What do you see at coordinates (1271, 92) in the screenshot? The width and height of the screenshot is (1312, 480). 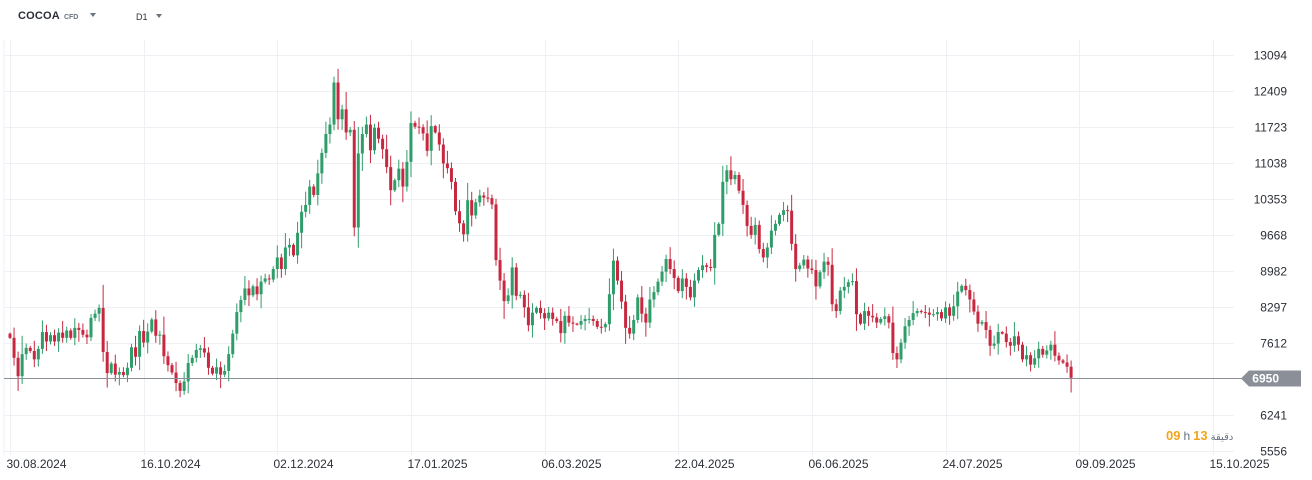 I see `y-tick-label: 12409` at bounding box center [1271, 92].